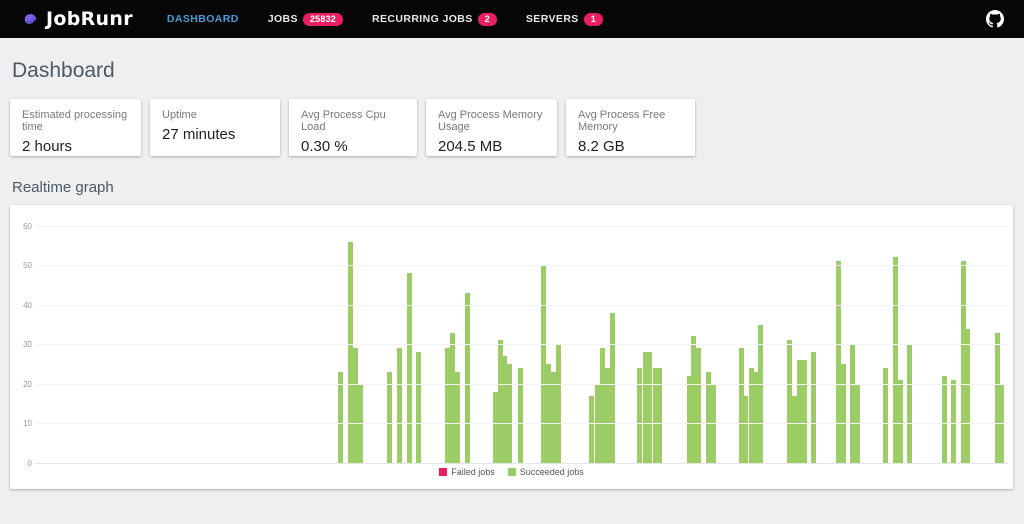 This screenshot has width=1024, height=524. I want to click on stat-card-free-memory: Avg Process Free Memory 8.2 GB, so click(630, 127).